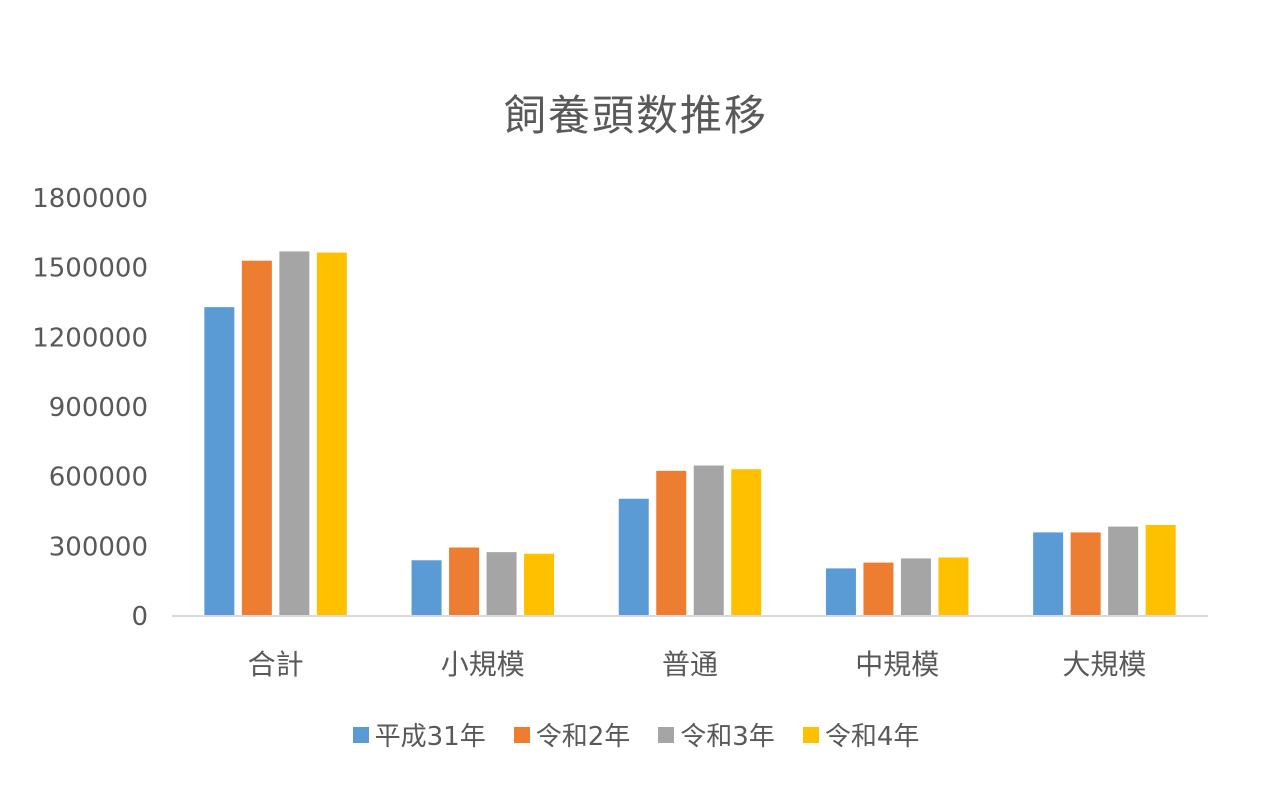  Describe the element at coordinates (897, 664) in the screenshot. I see `x-tick-label: 中規模` at that location.